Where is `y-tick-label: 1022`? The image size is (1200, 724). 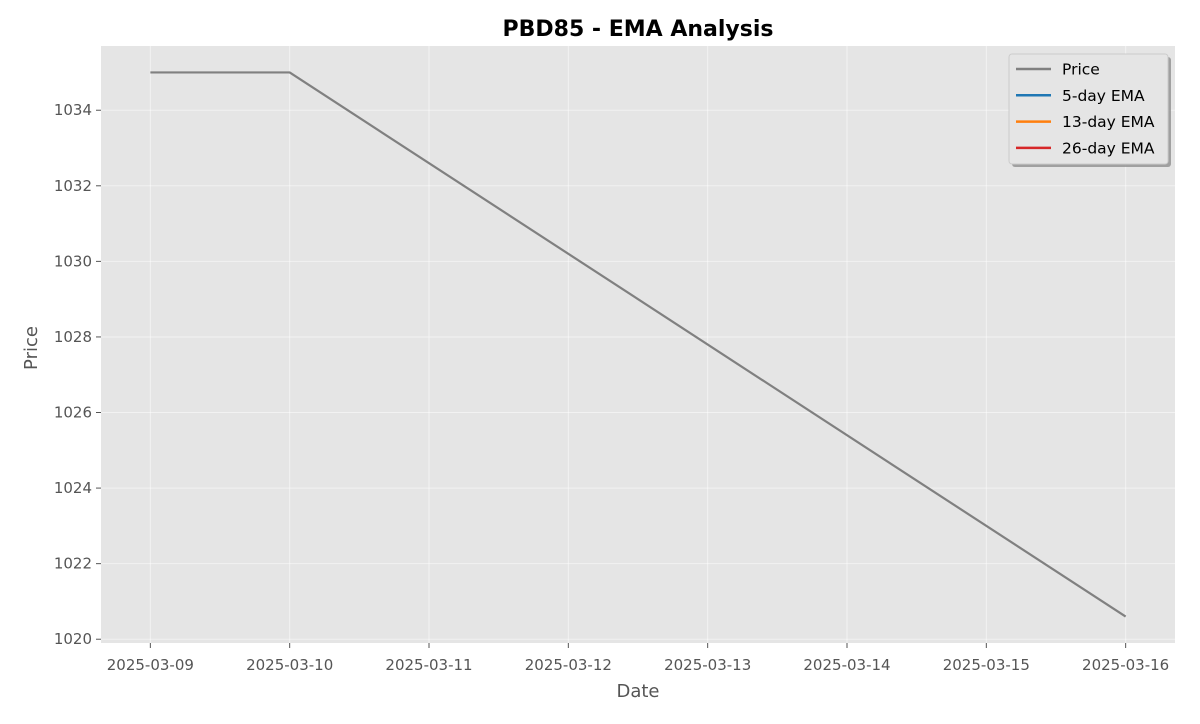
y-tick-label: 1022 is located at coordinates (73, 564).